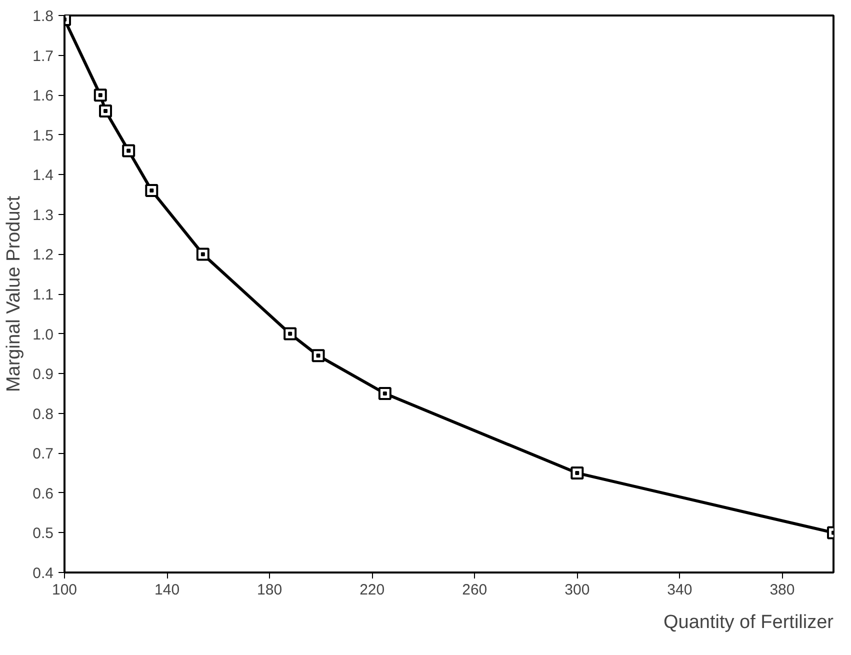 The height and width of the screenshot is (655, 851). I want to click on x-tick-label: 340, so click(679, 590).